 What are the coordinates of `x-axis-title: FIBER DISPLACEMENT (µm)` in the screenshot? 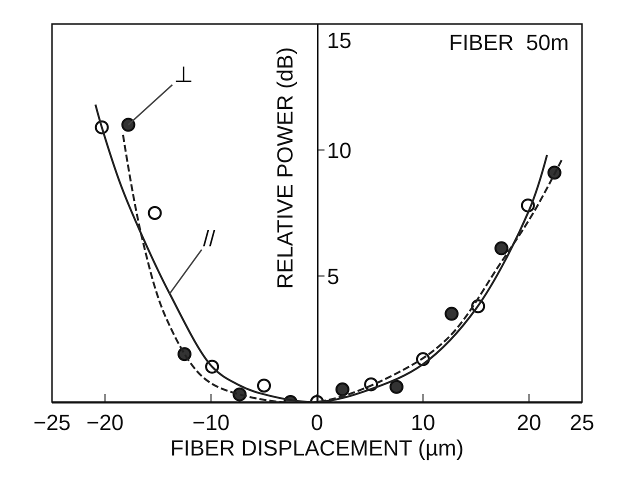 It's located at (317, 448).